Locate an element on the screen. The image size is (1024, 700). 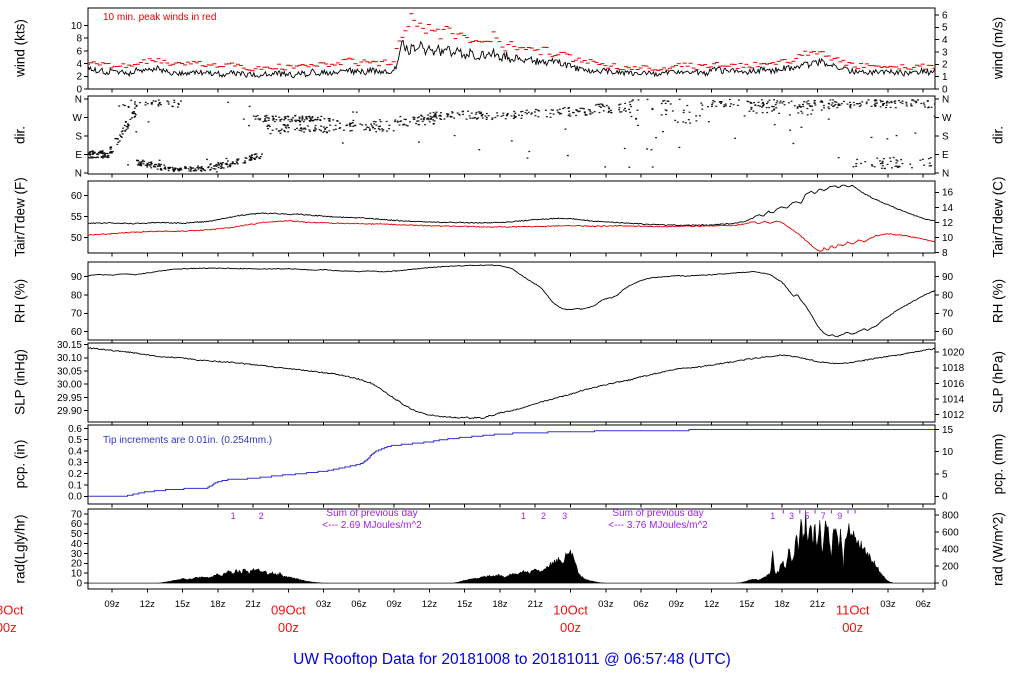
ytick-label: 15 is located at coordinates (948, 430).